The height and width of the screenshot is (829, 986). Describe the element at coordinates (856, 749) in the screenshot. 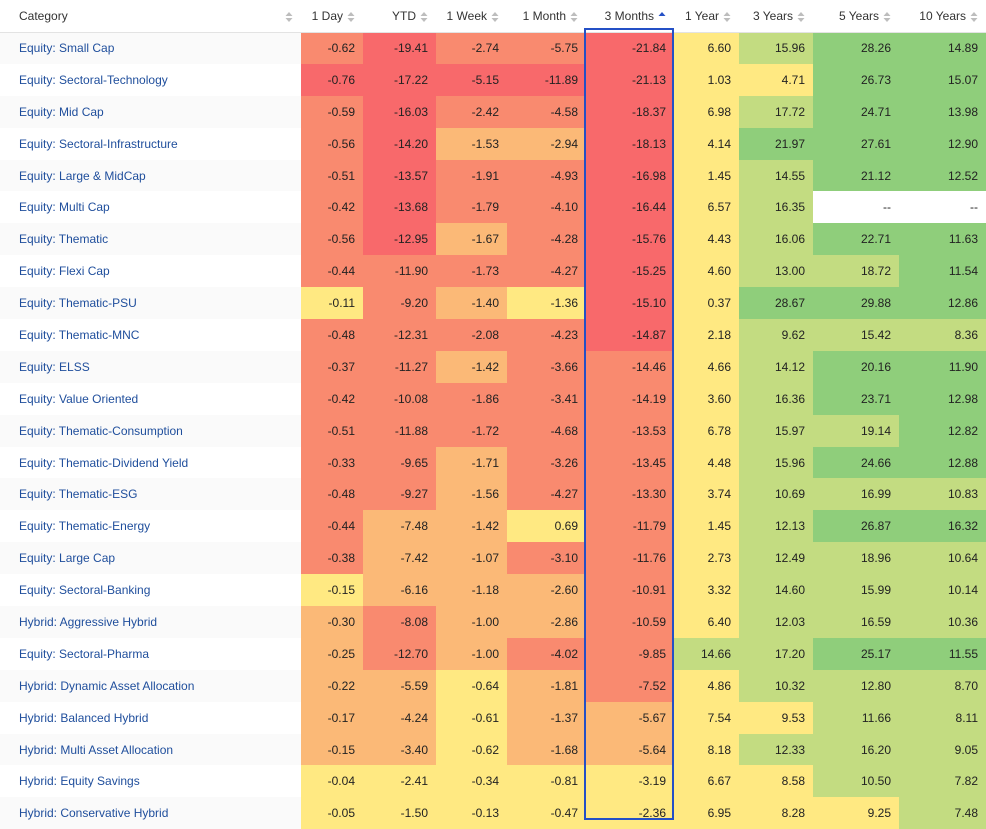

I see `return-cell-y5: 16.20` at that location.